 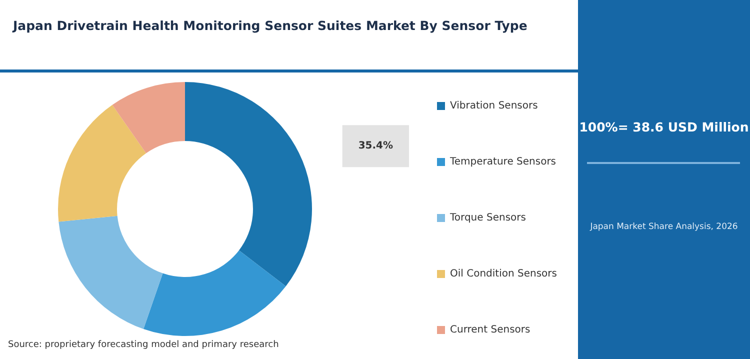 I want to click on legend-label: Torque Sensors, so click(x=487, y=218).